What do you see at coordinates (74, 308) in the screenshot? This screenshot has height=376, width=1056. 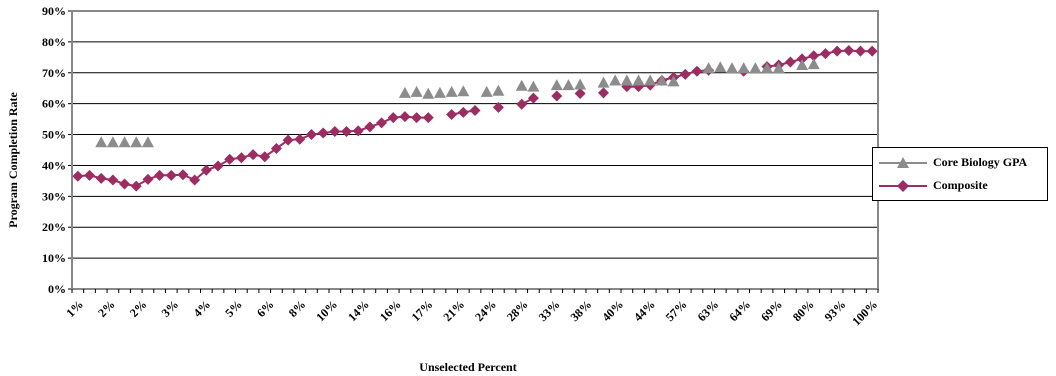 I see `x-tick-label: 1%` at bounding box center [74, 308].